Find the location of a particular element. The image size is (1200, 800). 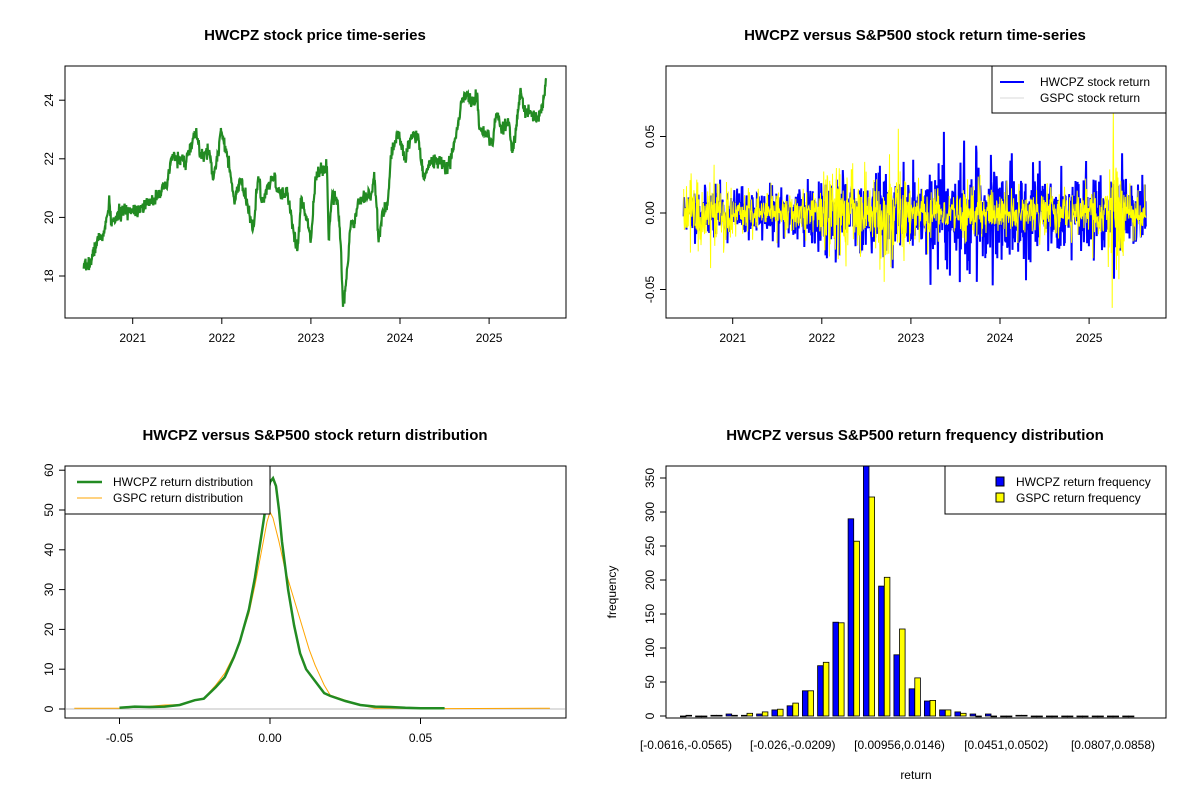

y-tick-label: 30 is located at coordinates (49, 590).